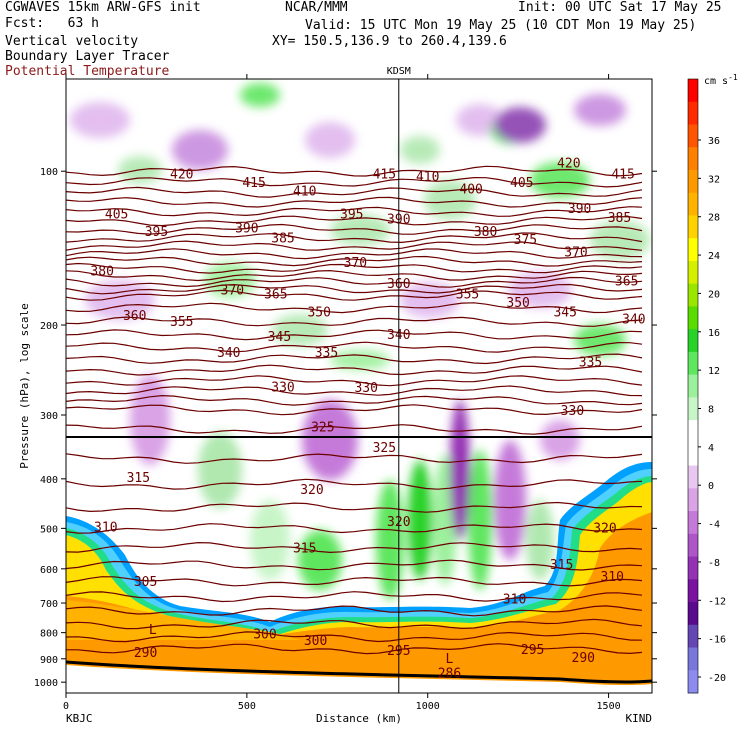 The height and width of the screenshot is (740, 740). I want to click on colorbar-label: 8, so click(711, 410).